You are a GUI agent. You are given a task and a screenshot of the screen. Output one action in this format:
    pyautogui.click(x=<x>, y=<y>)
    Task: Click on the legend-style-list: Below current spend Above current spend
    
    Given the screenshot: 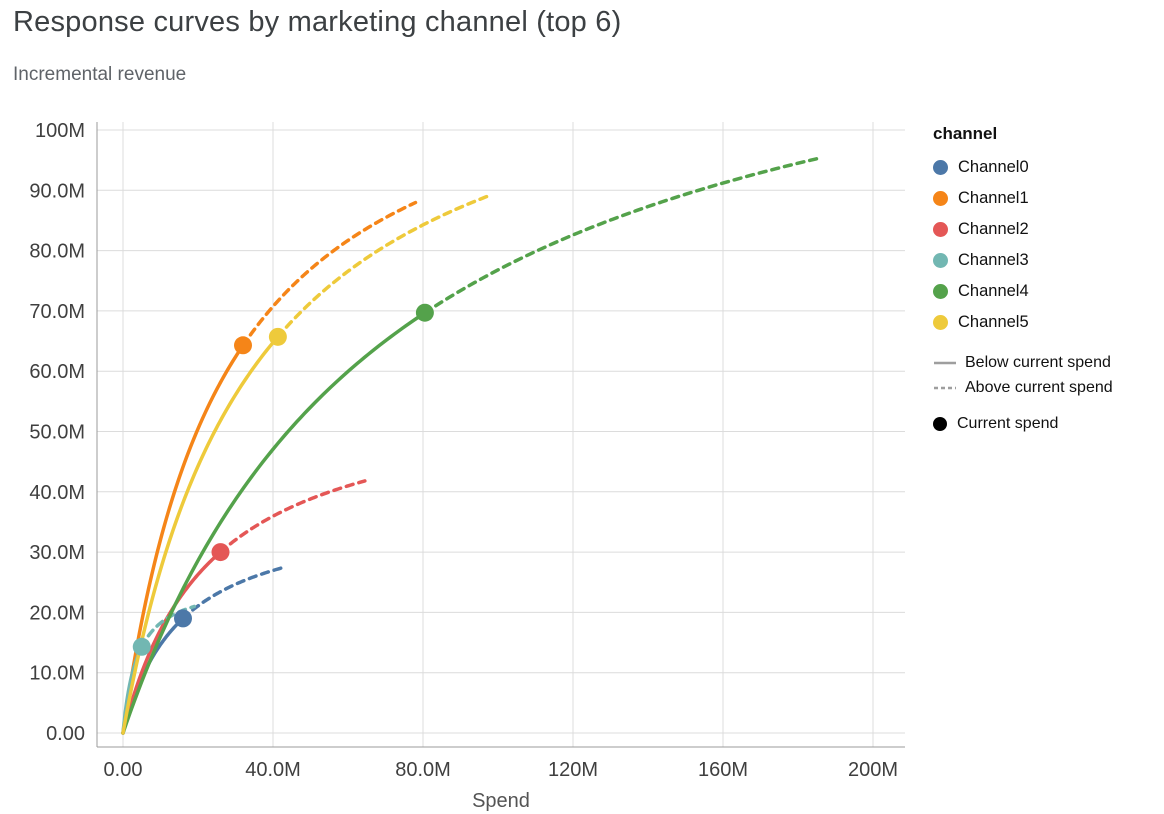 What is the action you would take?
    pyautogui.click(x=1048, y=375)
    